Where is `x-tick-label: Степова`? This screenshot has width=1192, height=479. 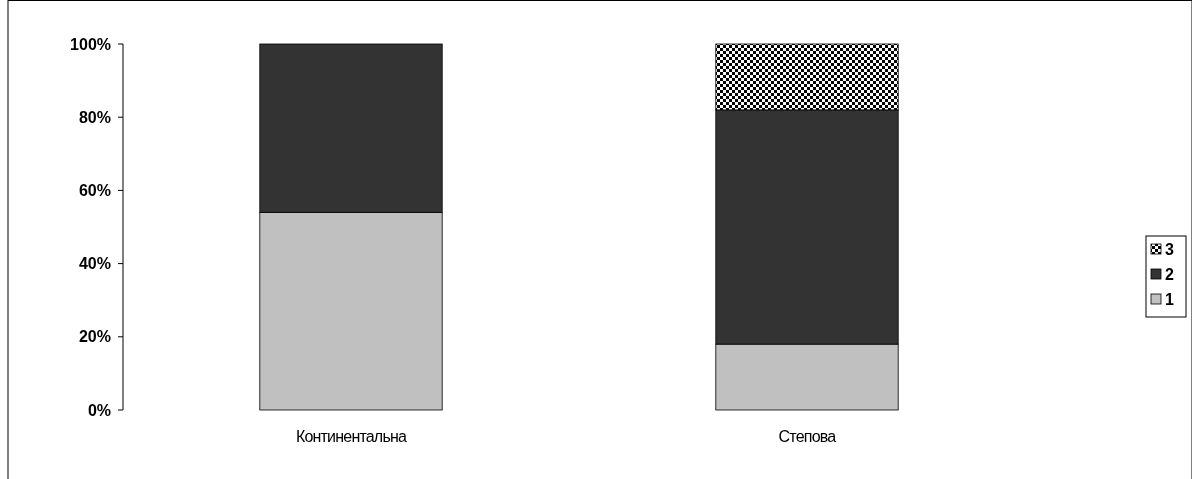
x-tick-label: Степова is located at coordinates (807, 436).